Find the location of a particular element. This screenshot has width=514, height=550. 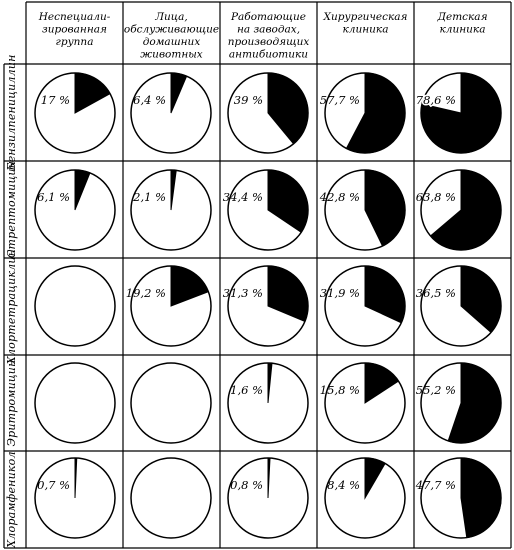

pie-chart: 55,2 % is located at coordinates (459, 403).